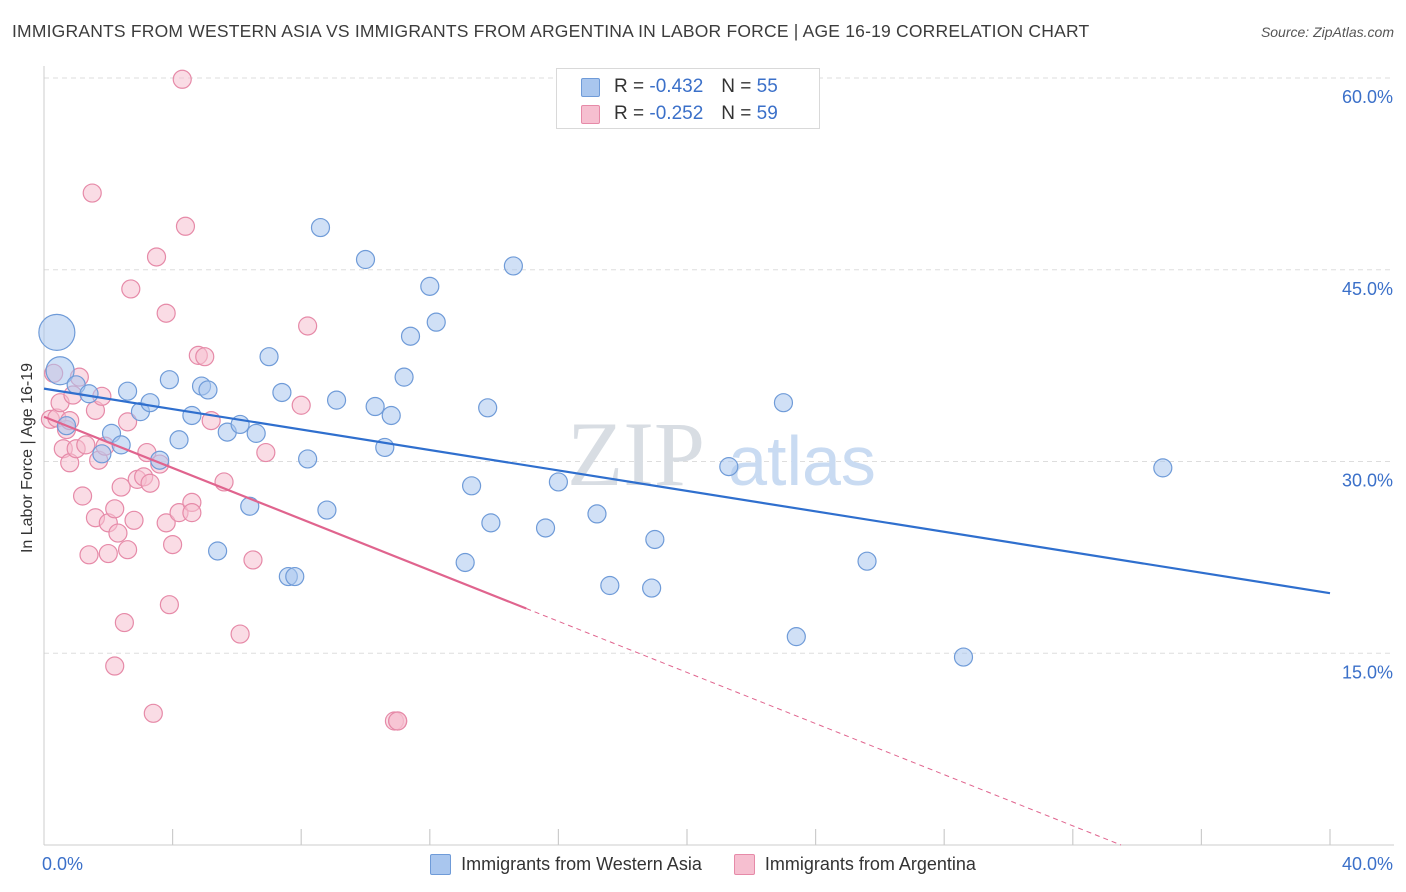 The height and width of the screenshot is (892, 1406). What do you see at coordinates (736, 113) in the screenshot?
I see `n-label: N =` at bounding box center [736, 113].